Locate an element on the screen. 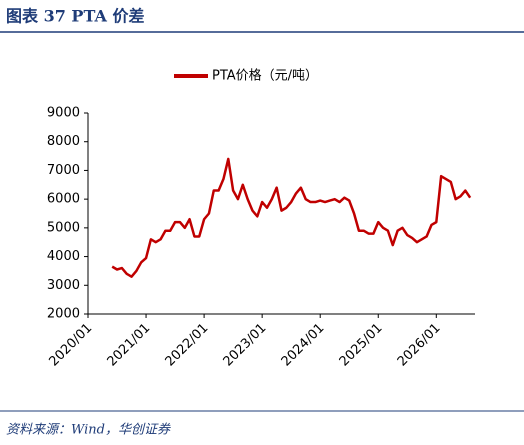  x-tick-label: 2021/01 is located at coordinates (129, 345).